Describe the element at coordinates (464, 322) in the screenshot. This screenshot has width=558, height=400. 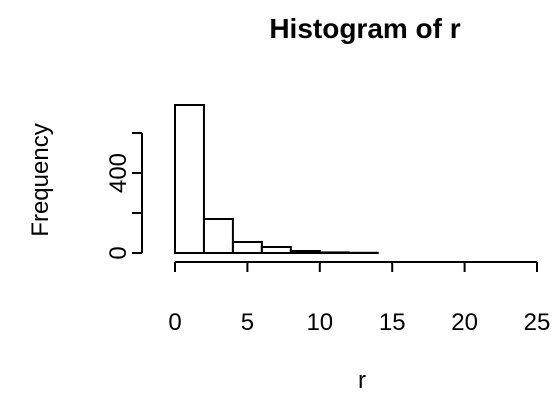
I see `x-tick-label: 20` at that location.